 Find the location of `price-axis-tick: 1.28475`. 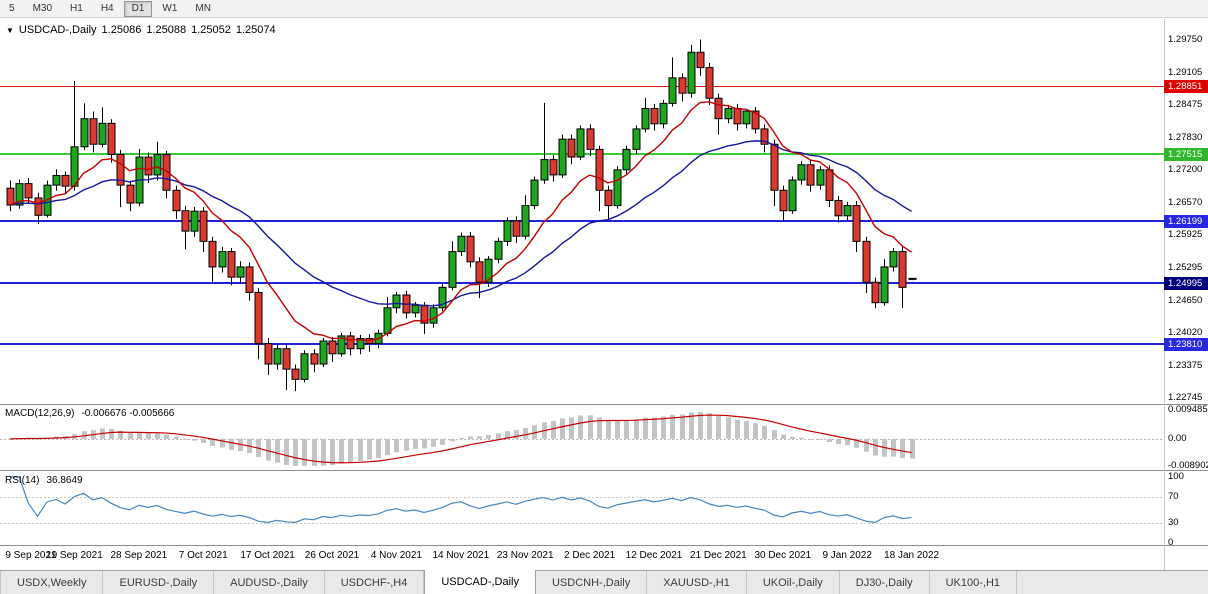

price-axis-tick: 1.28475 is located at coordinates (1185, 105).